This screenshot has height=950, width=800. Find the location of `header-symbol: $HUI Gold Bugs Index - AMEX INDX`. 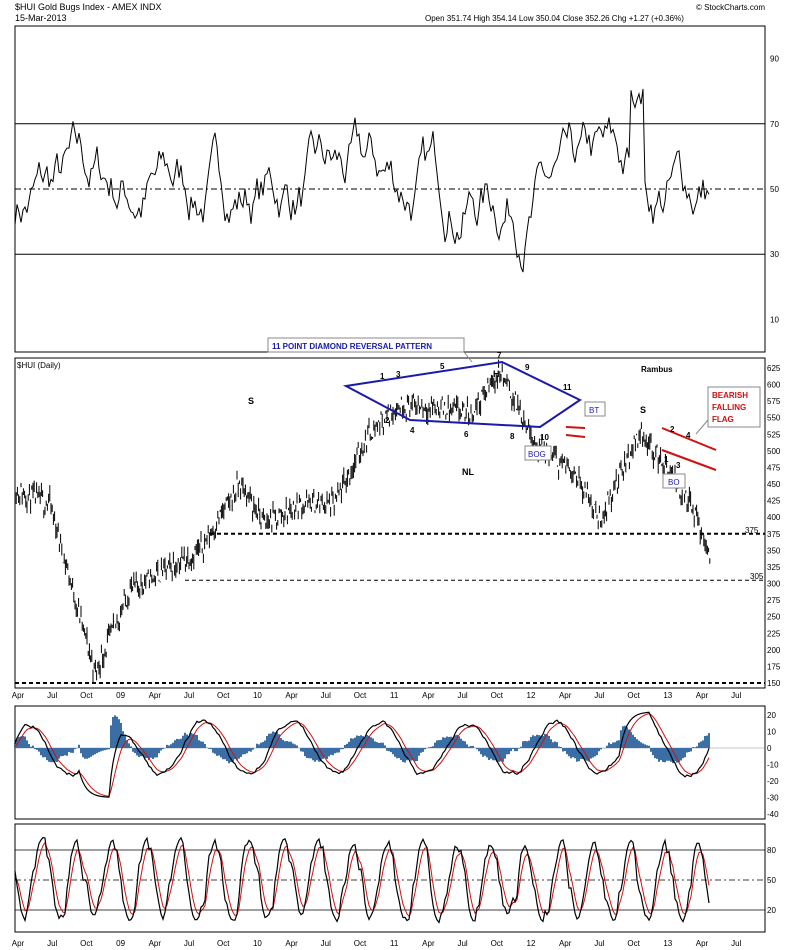

header-symbol: $HUI Gold Bugs Index - AMEX INDX is located at coordinates (88, 7).